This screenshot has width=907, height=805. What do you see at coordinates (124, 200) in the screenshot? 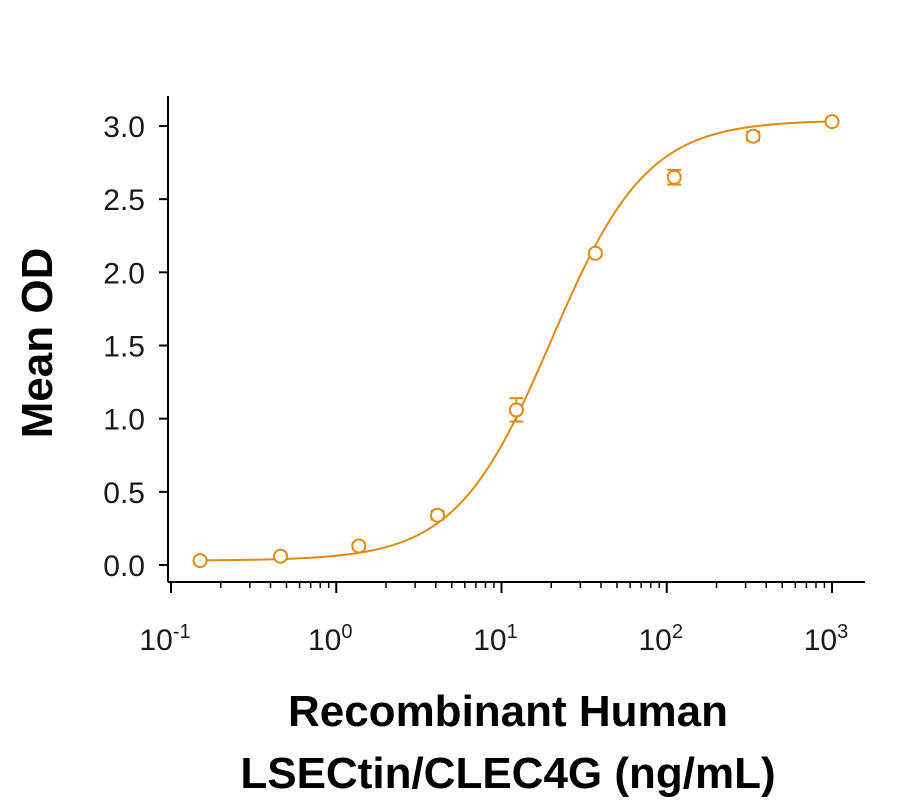
I see `y-tick-label: 2.5` at bounding box center [124, 200].